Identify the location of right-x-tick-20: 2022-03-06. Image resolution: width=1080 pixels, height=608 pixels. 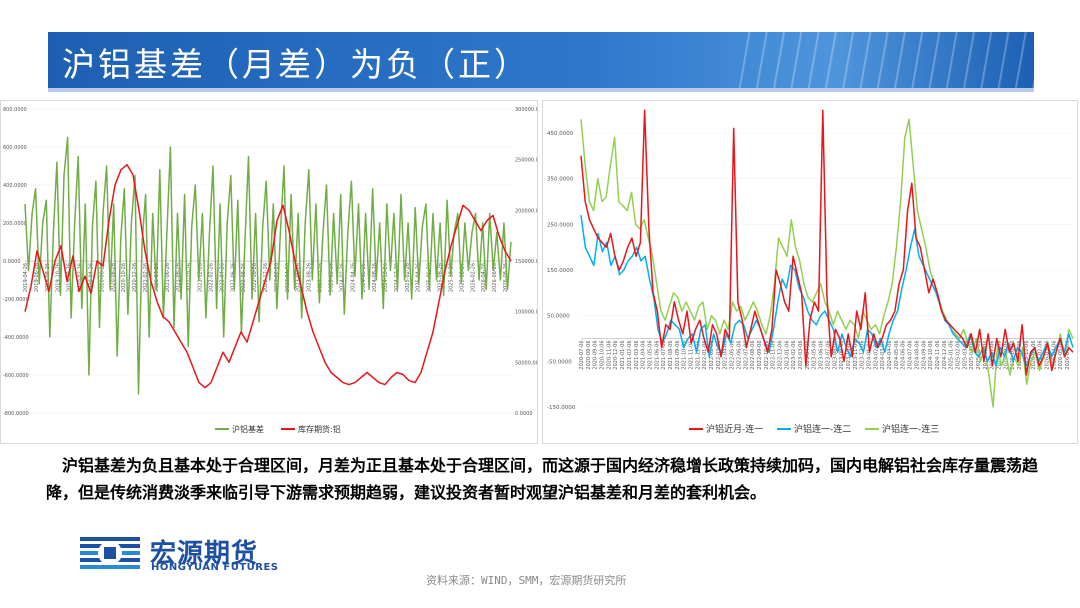
(719, 355).